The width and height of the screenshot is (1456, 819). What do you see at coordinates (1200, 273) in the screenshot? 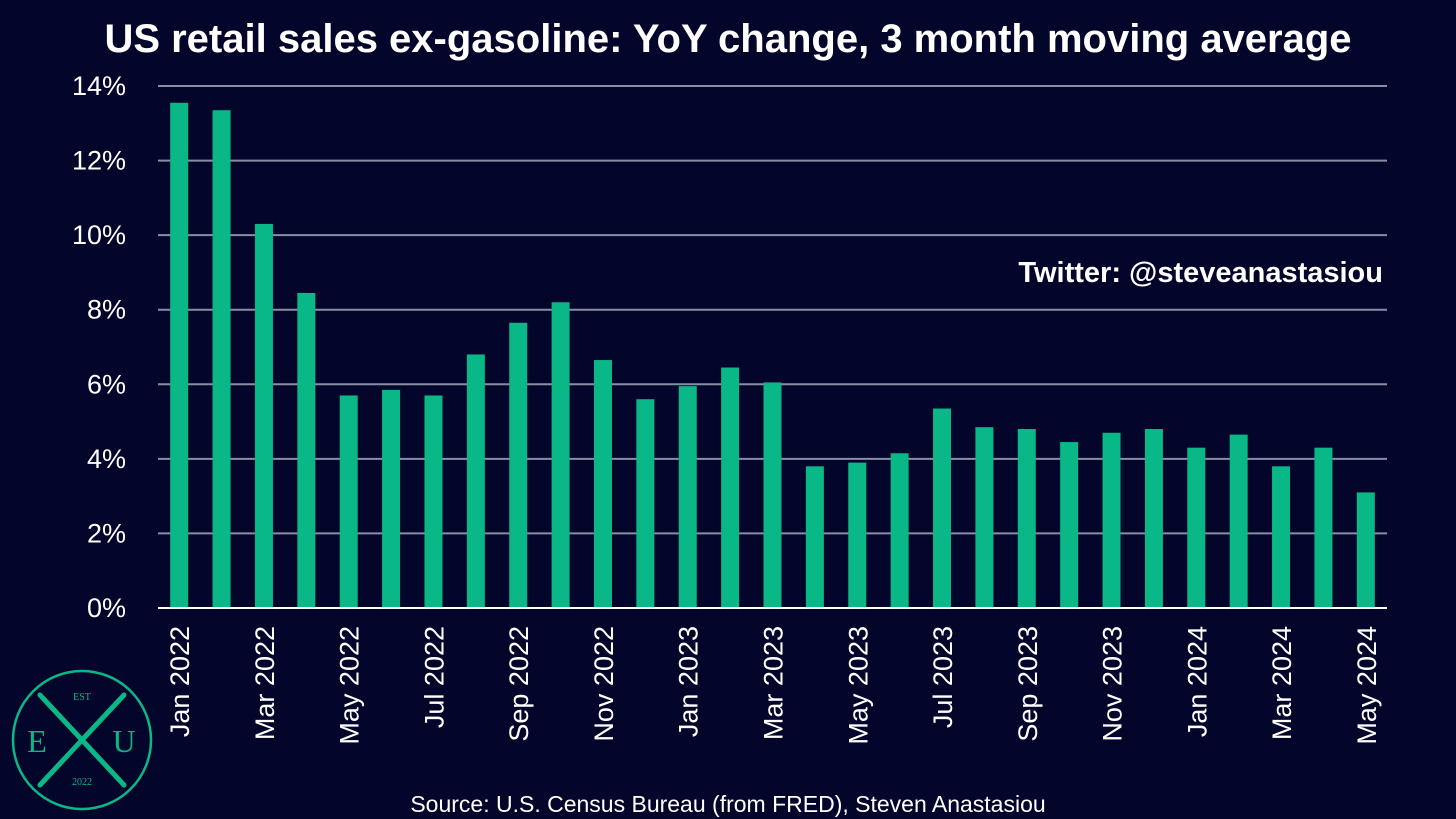
I see `watermark: Twitter: @steveanastasiou` at bounding box center [1200, 273].